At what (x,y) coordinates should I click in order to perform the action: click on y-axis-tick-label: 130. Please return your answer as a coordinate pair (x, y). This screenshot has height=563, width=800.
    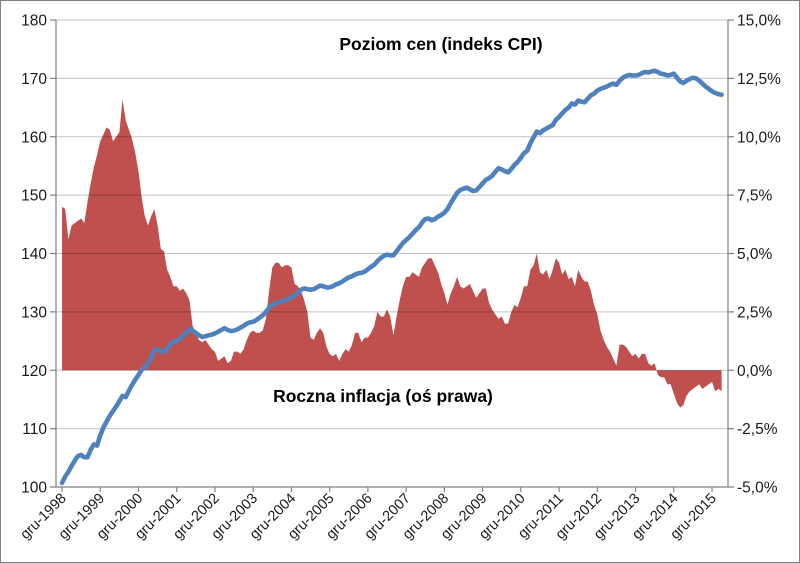
    Looking at the image, I should click on (34, 312).